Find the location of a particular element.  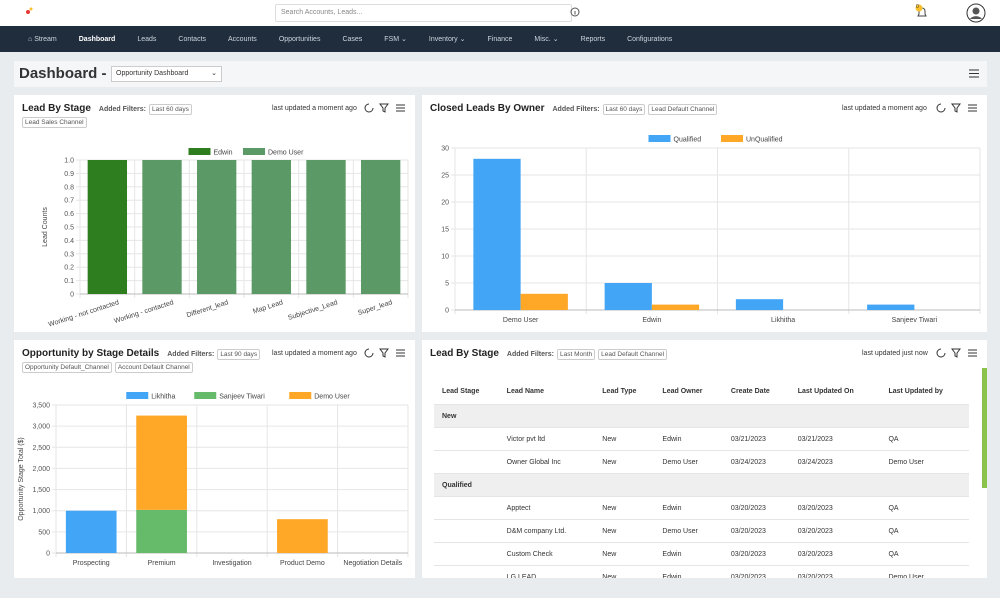

column-header: Lead Type is located at coordinates (619, 391).